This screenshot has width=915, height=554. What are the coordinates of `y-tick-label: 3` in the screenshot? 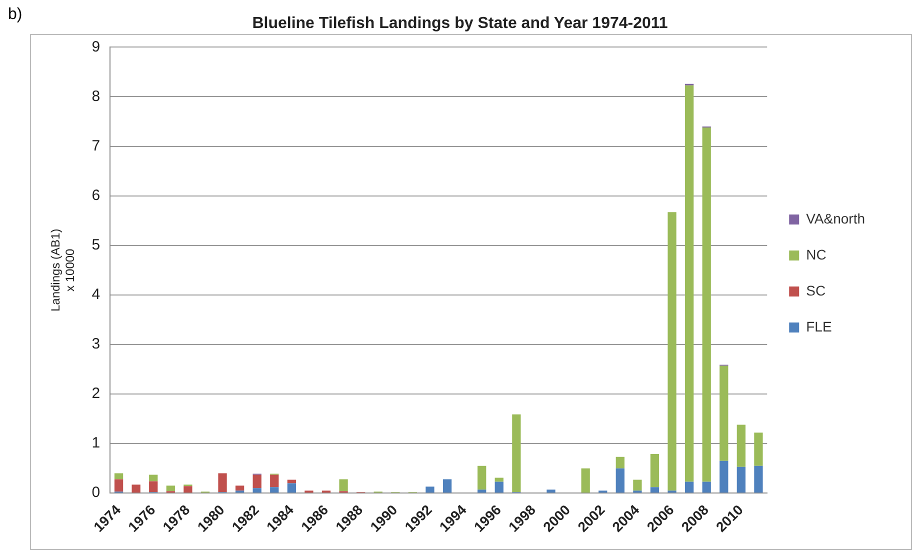 It's located at (96, 344).